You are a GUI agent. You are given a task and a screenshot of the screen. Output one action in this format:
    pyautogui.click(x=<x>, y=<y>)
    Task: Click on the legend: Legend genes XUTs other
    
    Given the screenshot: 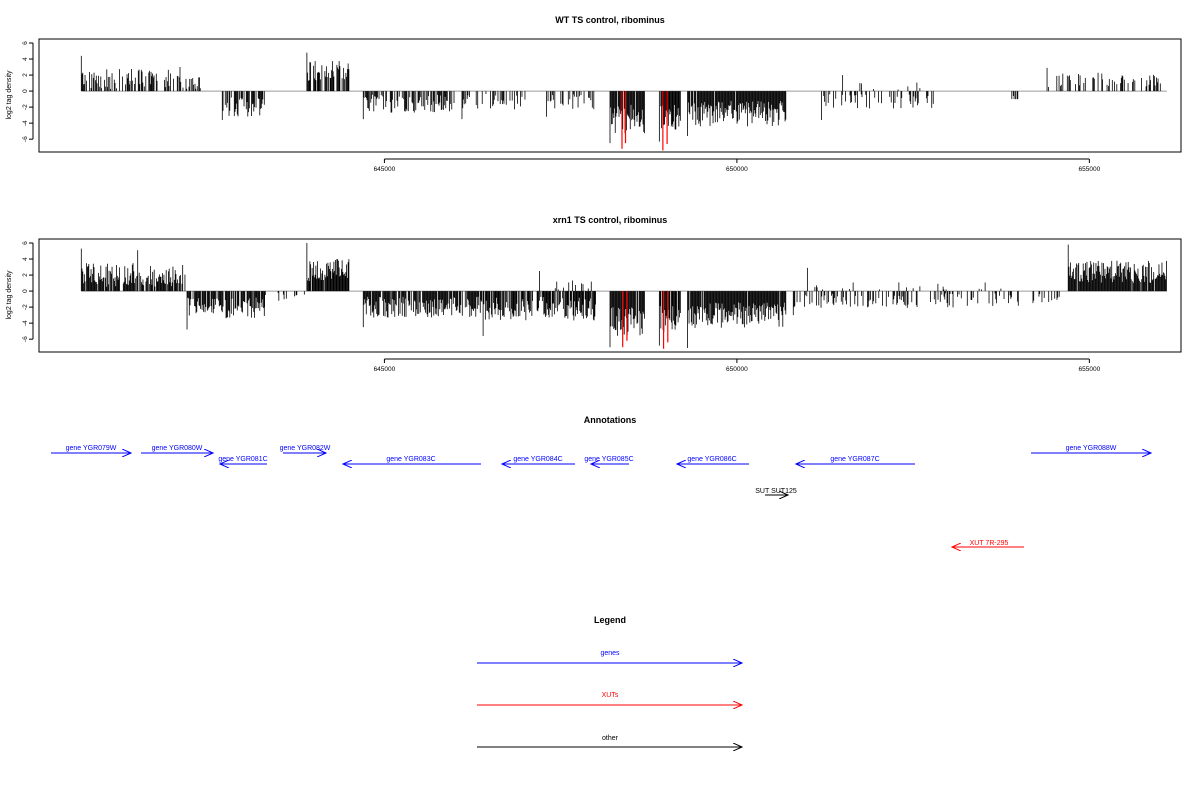 What is the action you would take?
    pyautogui.click(x=609, y=681)
    